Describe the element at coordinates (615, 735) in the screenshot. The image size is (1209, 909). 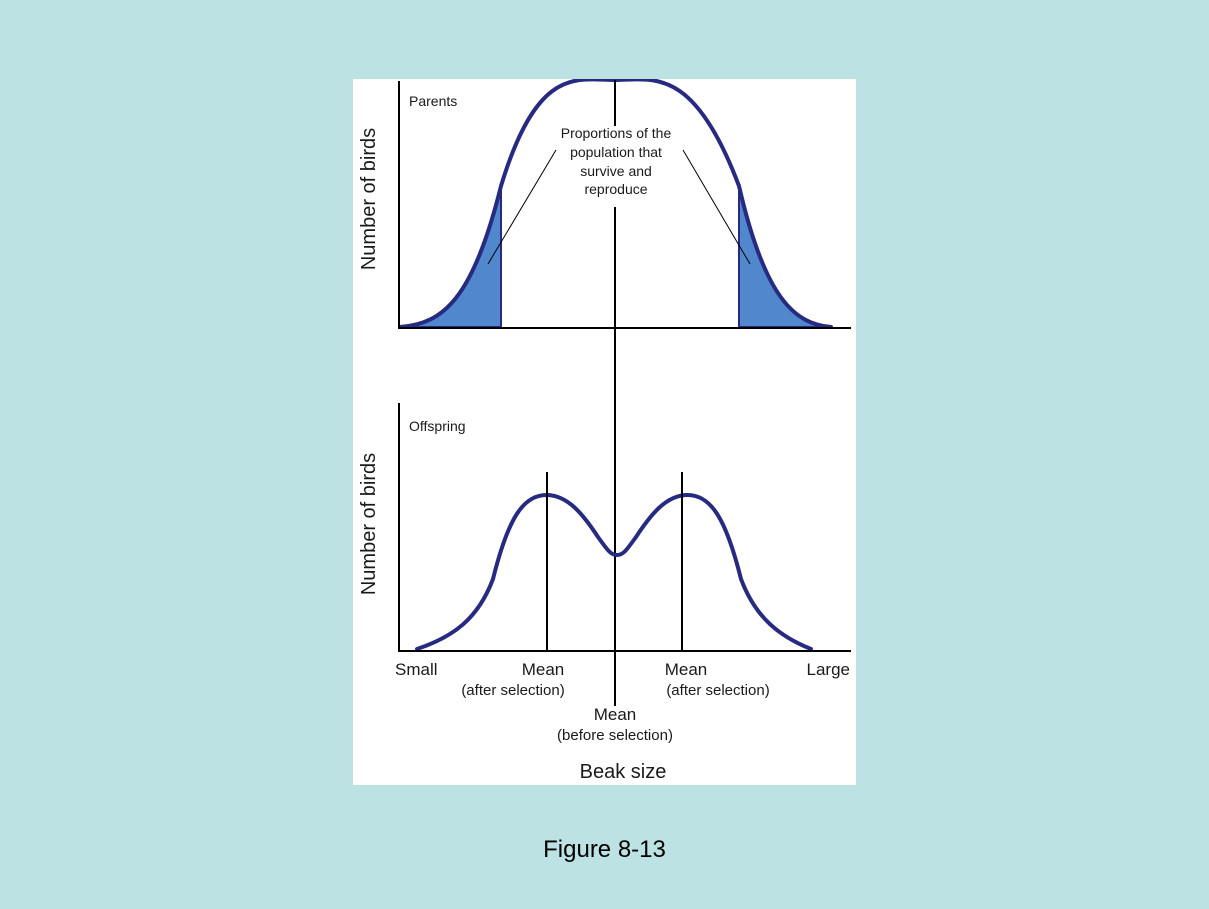
I see `mean-center-sublabel: (before selection)` at that location.